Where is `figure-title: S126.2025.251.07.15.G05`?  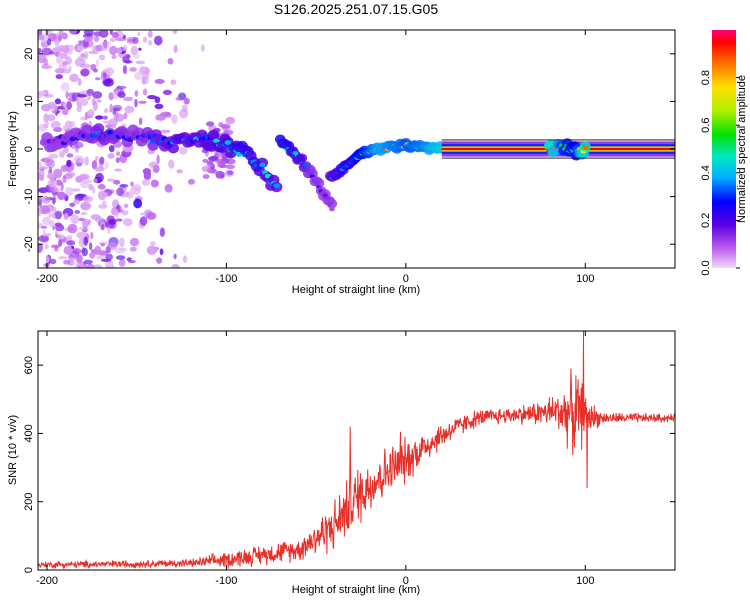
figure-title: S126.2025.251.07.15.G05 is located at coordinates (356, 9).